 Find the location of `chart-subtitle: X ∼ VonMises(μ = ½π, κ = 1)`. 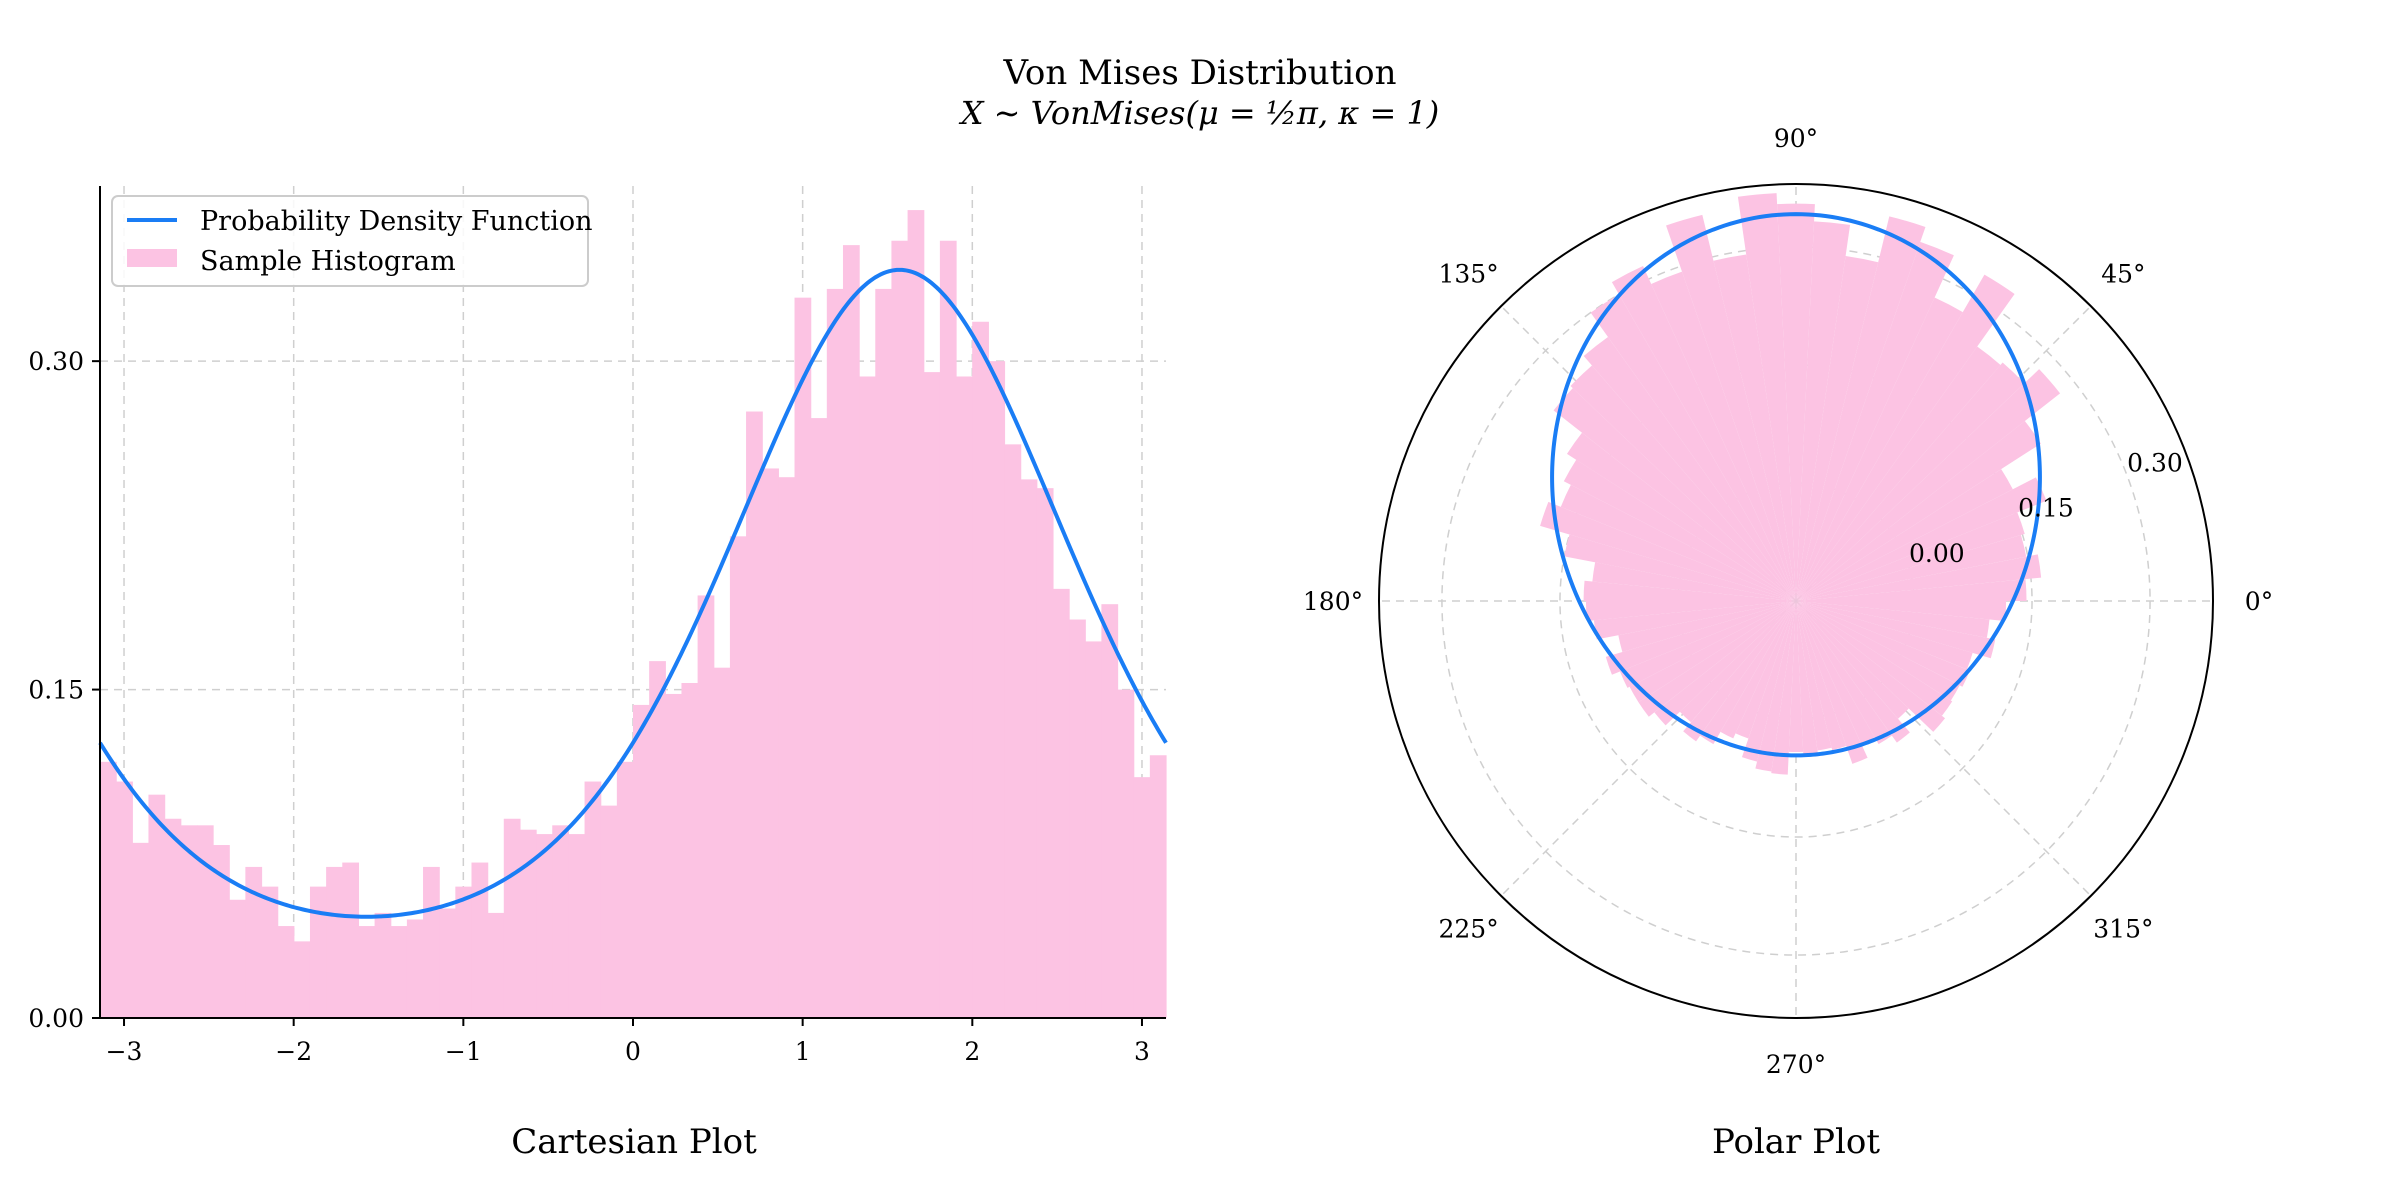

chart-subtitle: X ∼ VonMises(μ = ½π, κ = 1) is located at coordinates (1199, 113).